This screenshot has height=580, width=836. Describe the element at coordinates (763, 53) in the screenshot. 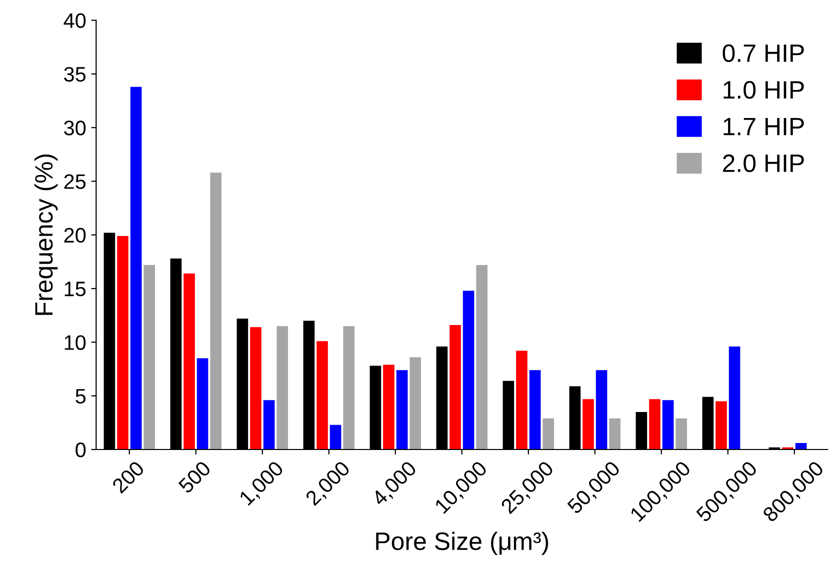

I see `legend-label: 0.7 HIP` at that location.